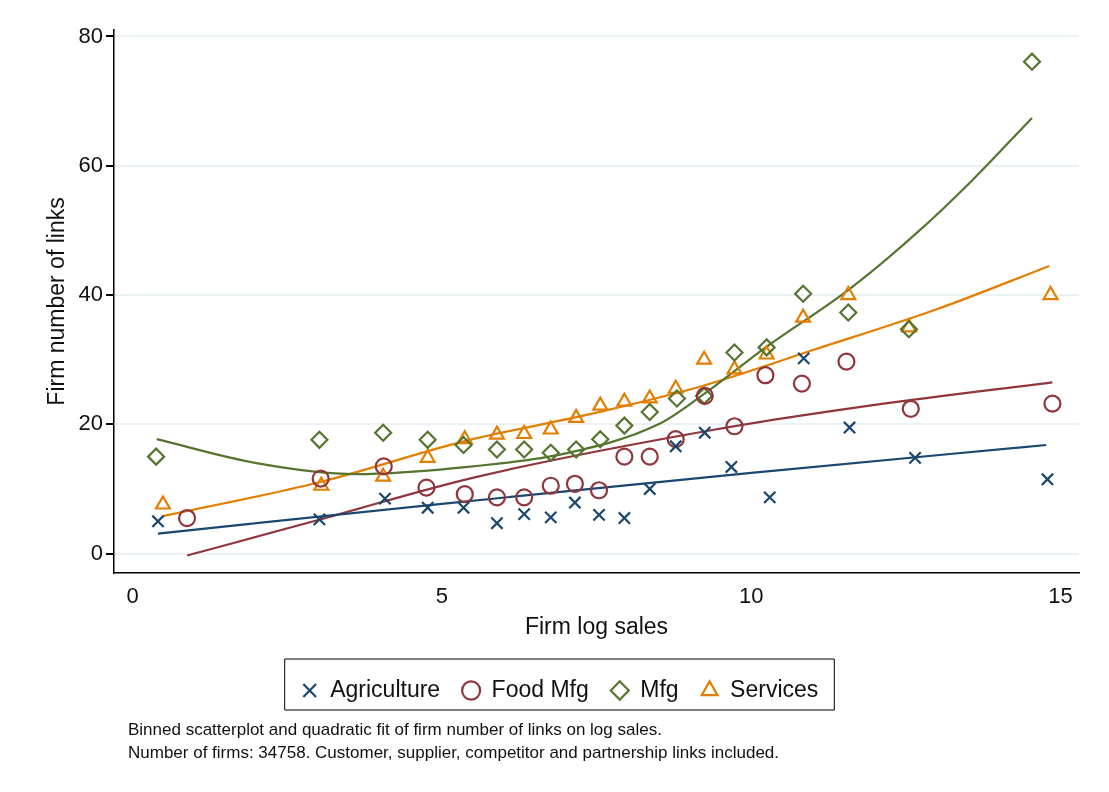 Image resolution: width=1109 pixels, height=792 pixels. Describe the element at coordinates (395, 730) in the screenshot. I see `text: Binned scatterplot and quadratic fit of firm number of links on log sales.` at that location.